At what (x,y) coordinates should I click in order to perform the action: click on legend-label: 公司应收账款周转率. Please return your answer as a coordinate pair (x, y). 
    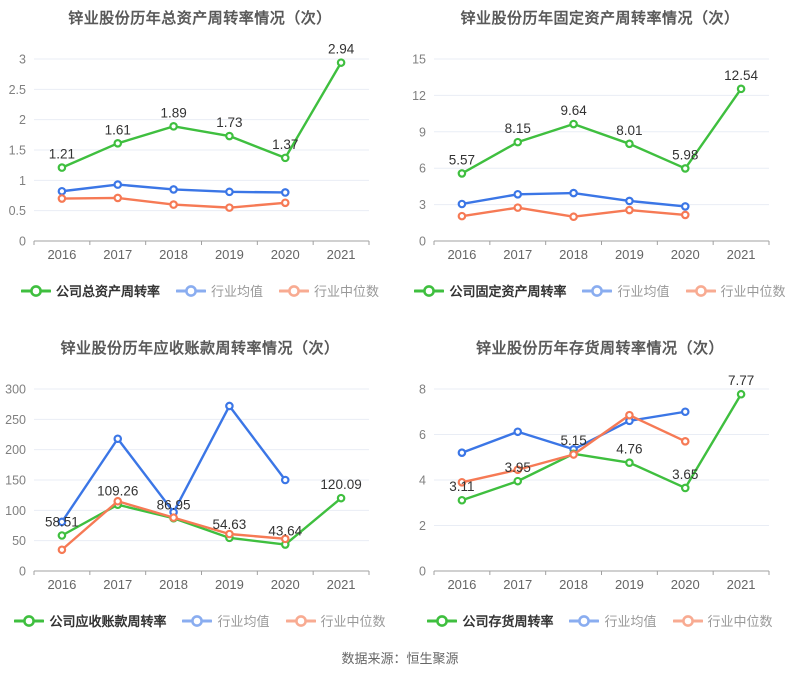
    Looking at the image, I should click on (108, 621).